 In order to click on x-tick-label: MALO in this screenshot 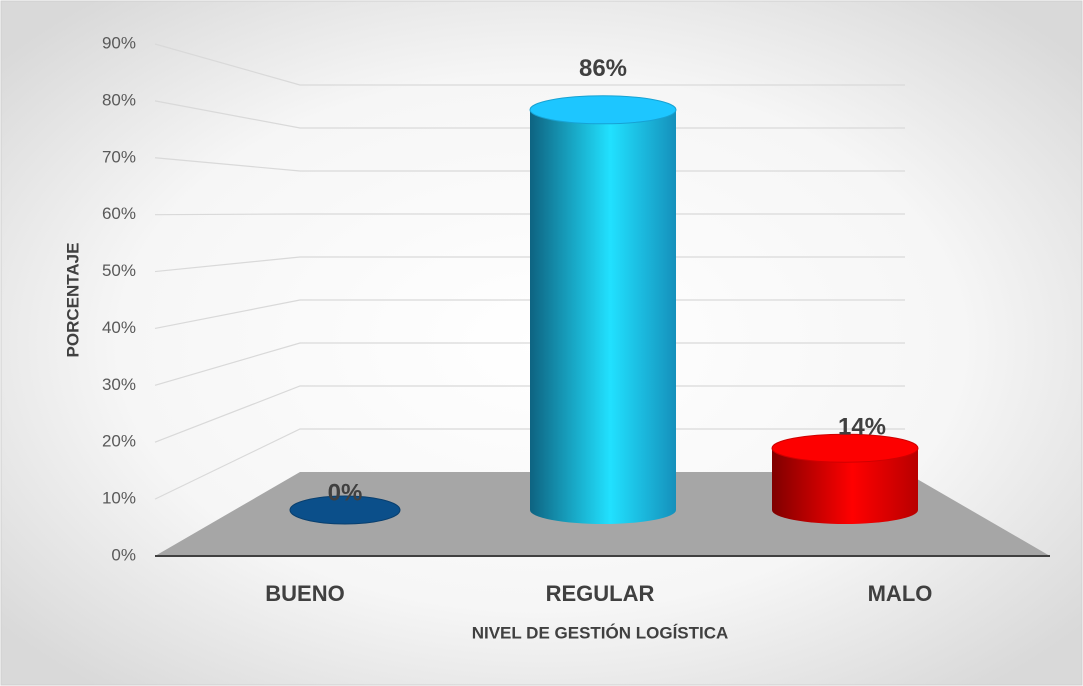, I will do `click(900, 593)`.